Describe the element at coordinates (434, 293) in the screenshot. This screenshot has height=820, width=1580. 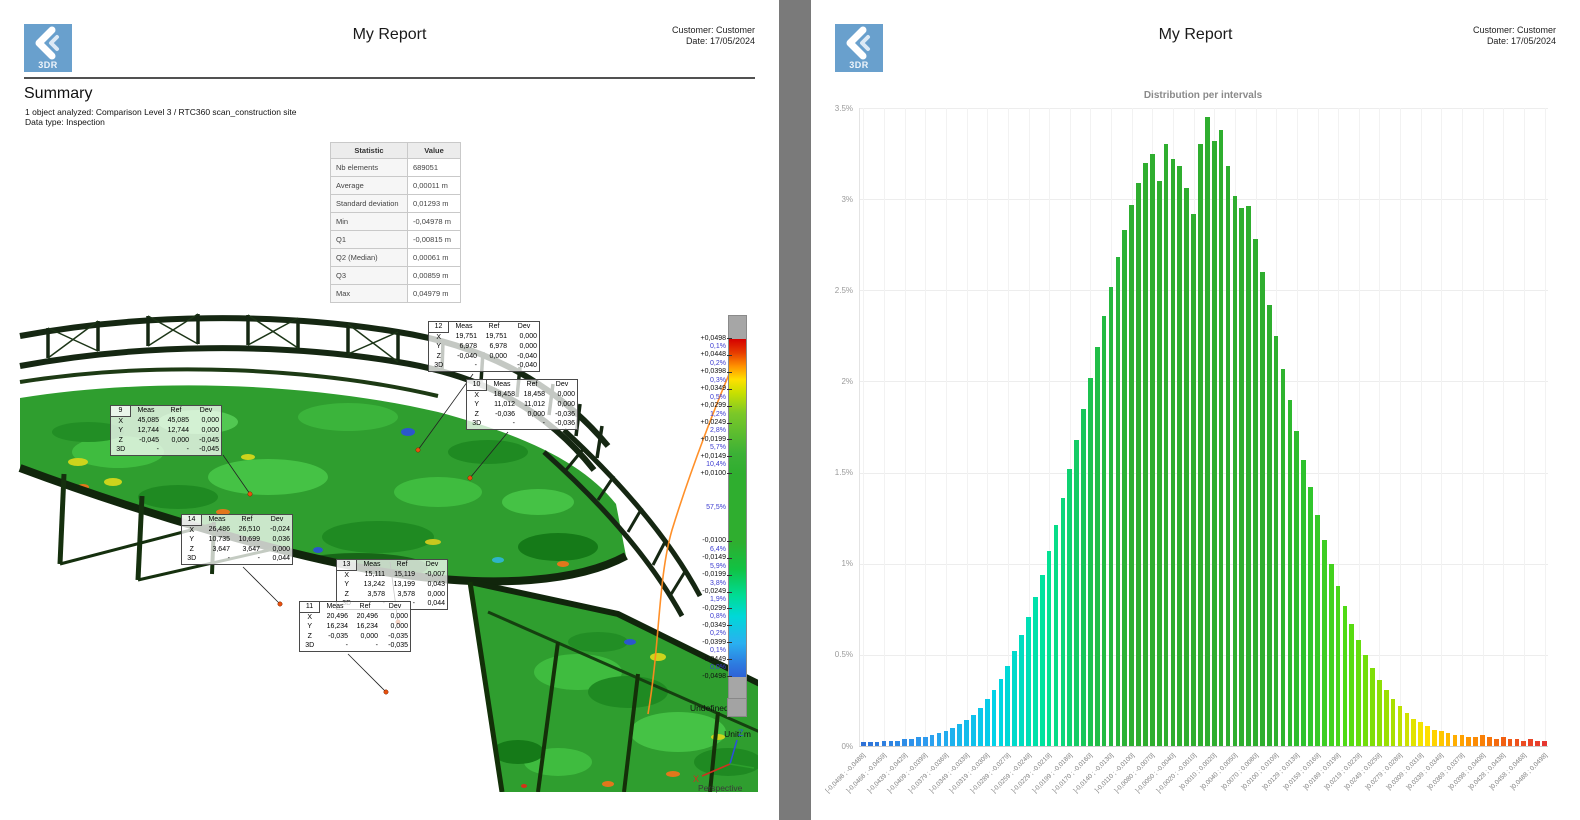
I see `stat-value-cell: 0,04979 m` at that location.